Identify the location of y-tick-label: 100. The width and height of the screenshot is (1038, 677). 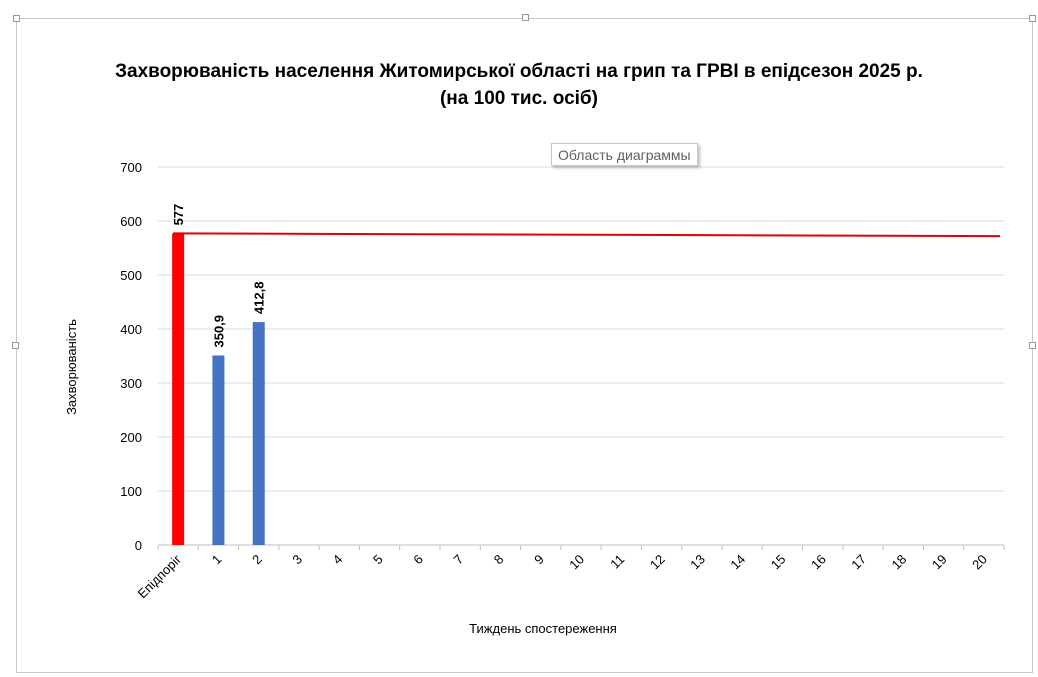
(131, 491).